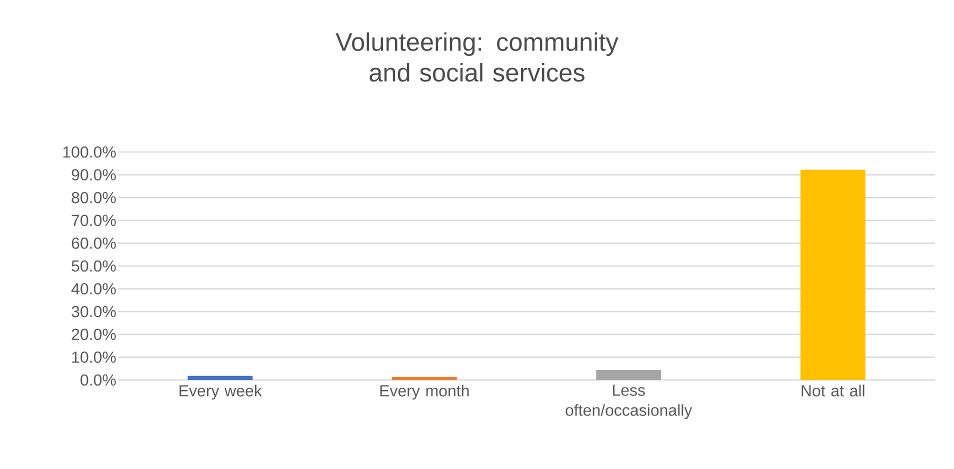  I want to click on y-tick-label: 60.0%, so click(94, 243).